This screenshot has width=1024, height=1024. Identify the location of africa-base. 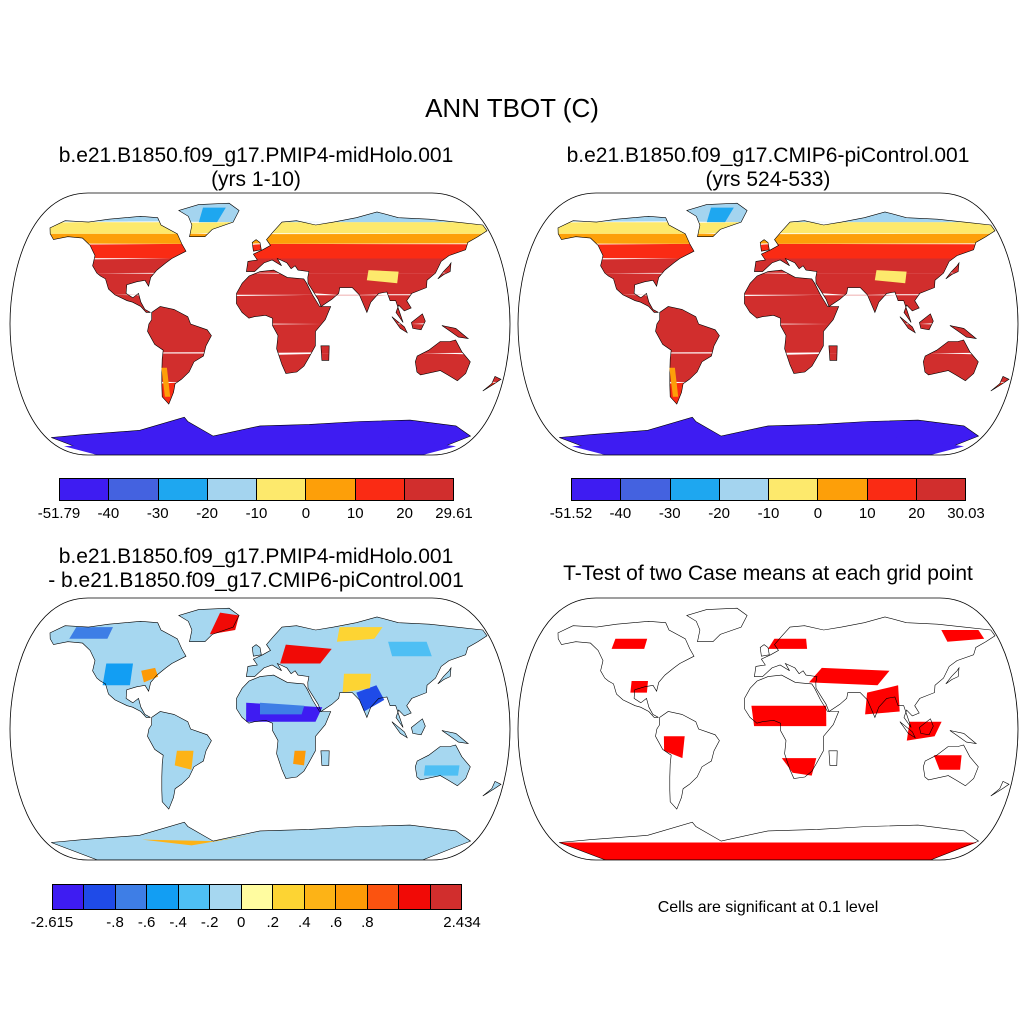
(283, 727).